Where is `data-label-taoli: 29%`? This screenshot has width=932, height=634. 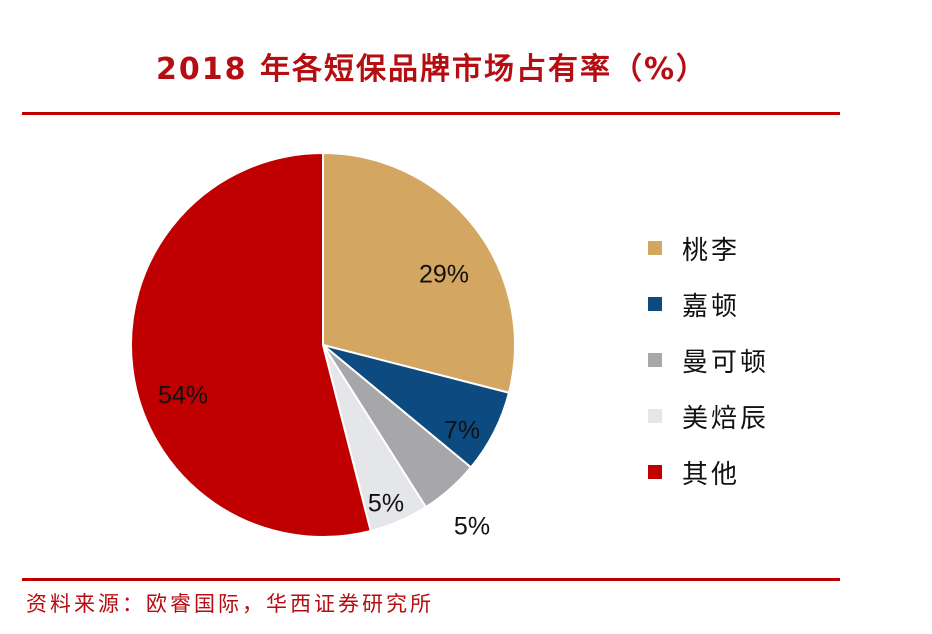 data-label-taoli: 29% is located at coordinates (444, 275).